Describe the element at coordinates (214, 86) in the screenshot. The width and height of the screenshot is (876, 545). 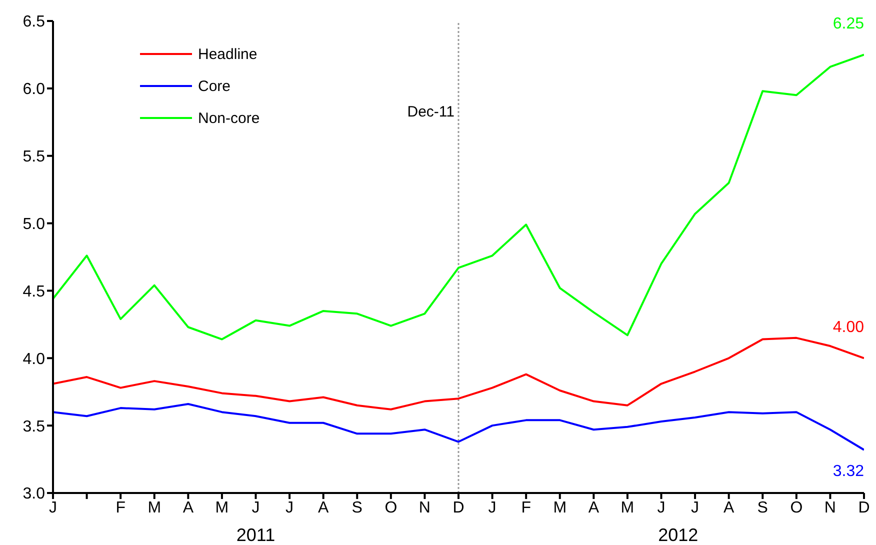
I see `legend-label: Core` at that location.